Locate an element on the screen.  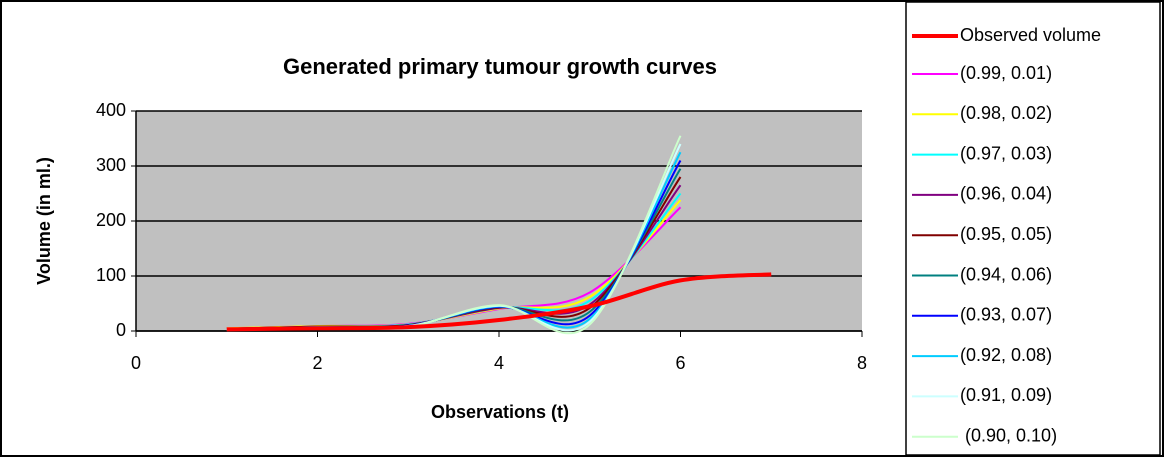
y-axis-label: Volume (in ml.) is located at coordinates (44, 221).